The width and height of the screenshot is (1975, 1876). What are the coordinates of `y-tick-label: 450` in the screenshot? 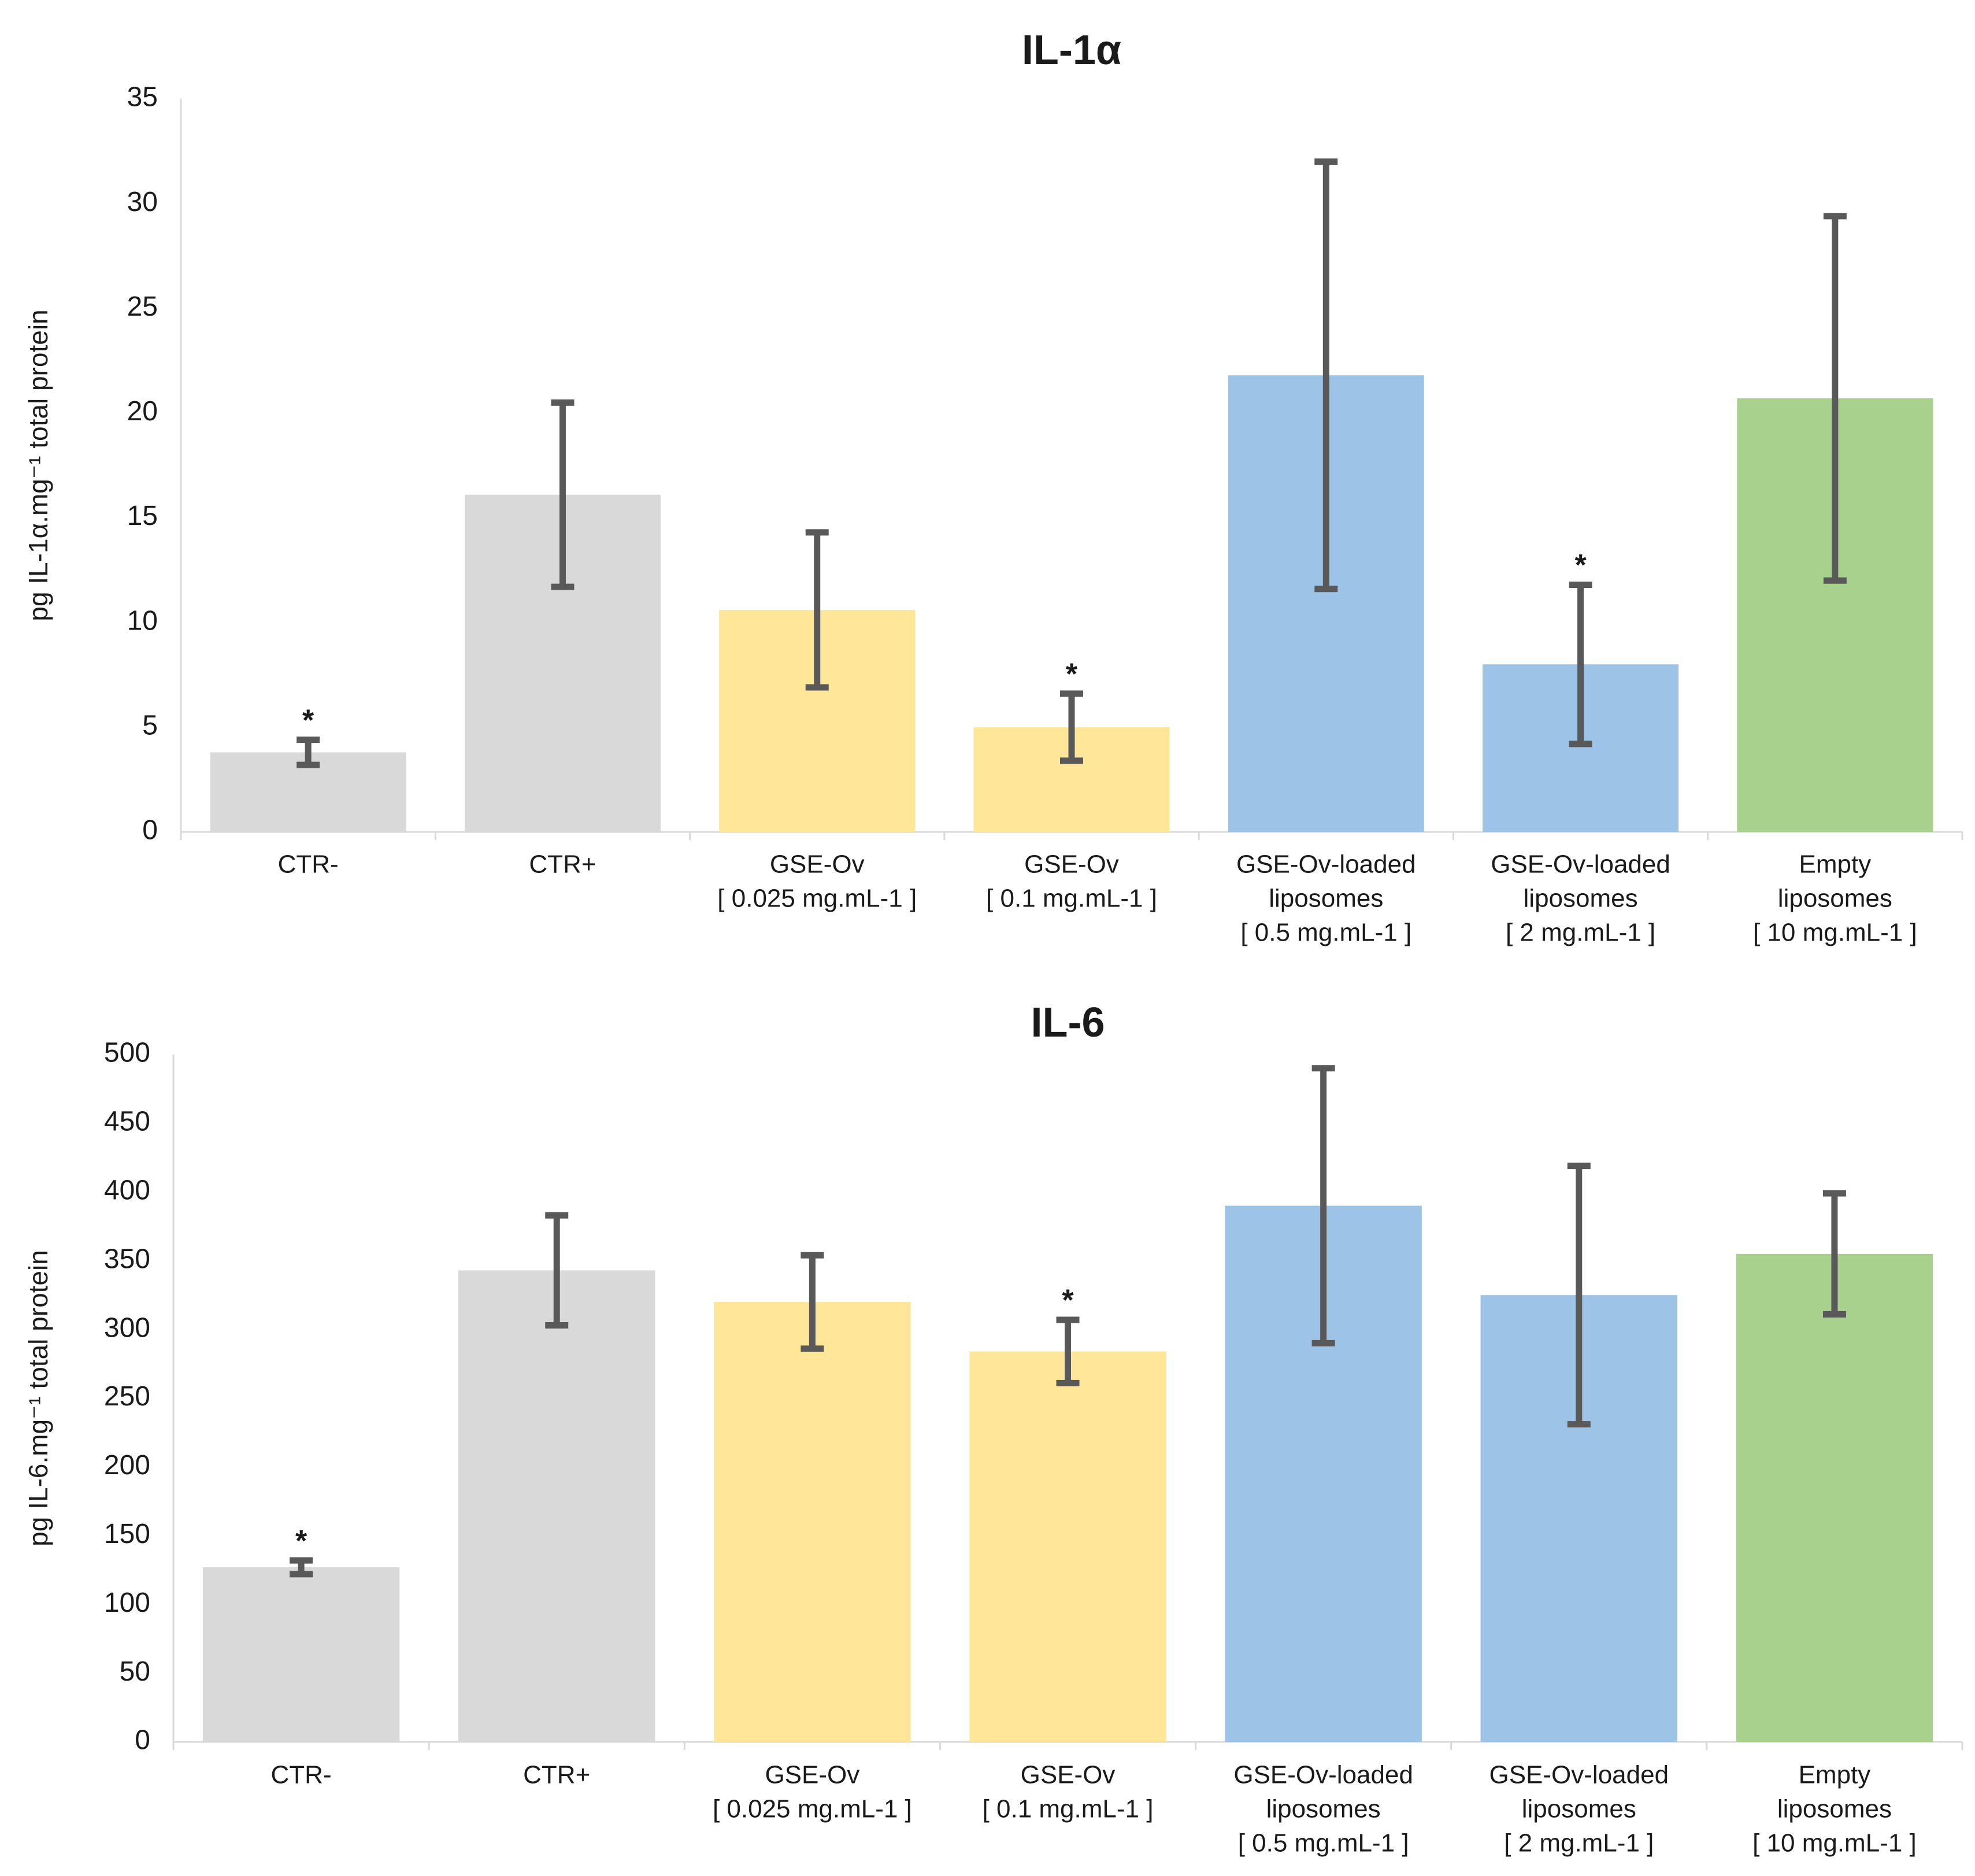 It's located at (127, 1122).